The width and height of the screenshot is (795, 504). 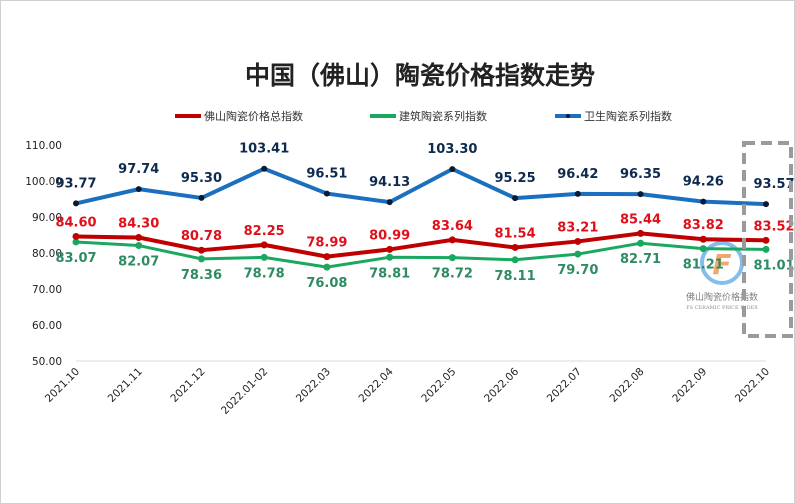 I want to click on y-tick-label: 60.00, so click(x=47, y=326).